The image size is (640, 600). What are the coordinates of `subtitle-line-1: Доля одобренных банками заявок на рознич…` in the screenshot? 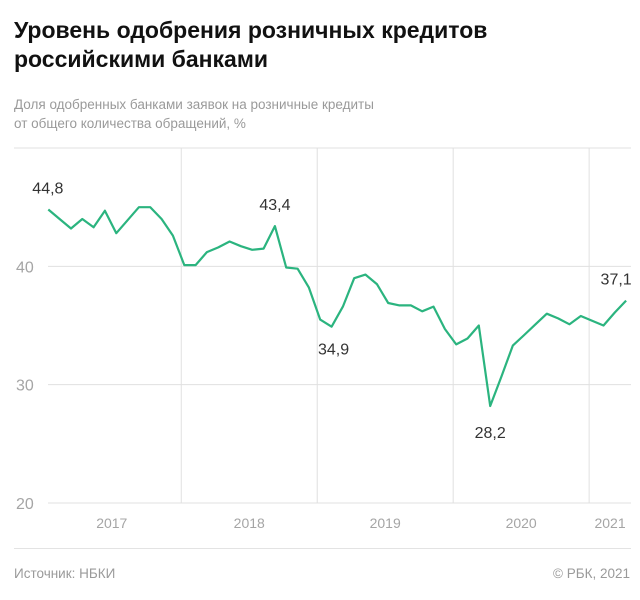 It's located at (194, 104).